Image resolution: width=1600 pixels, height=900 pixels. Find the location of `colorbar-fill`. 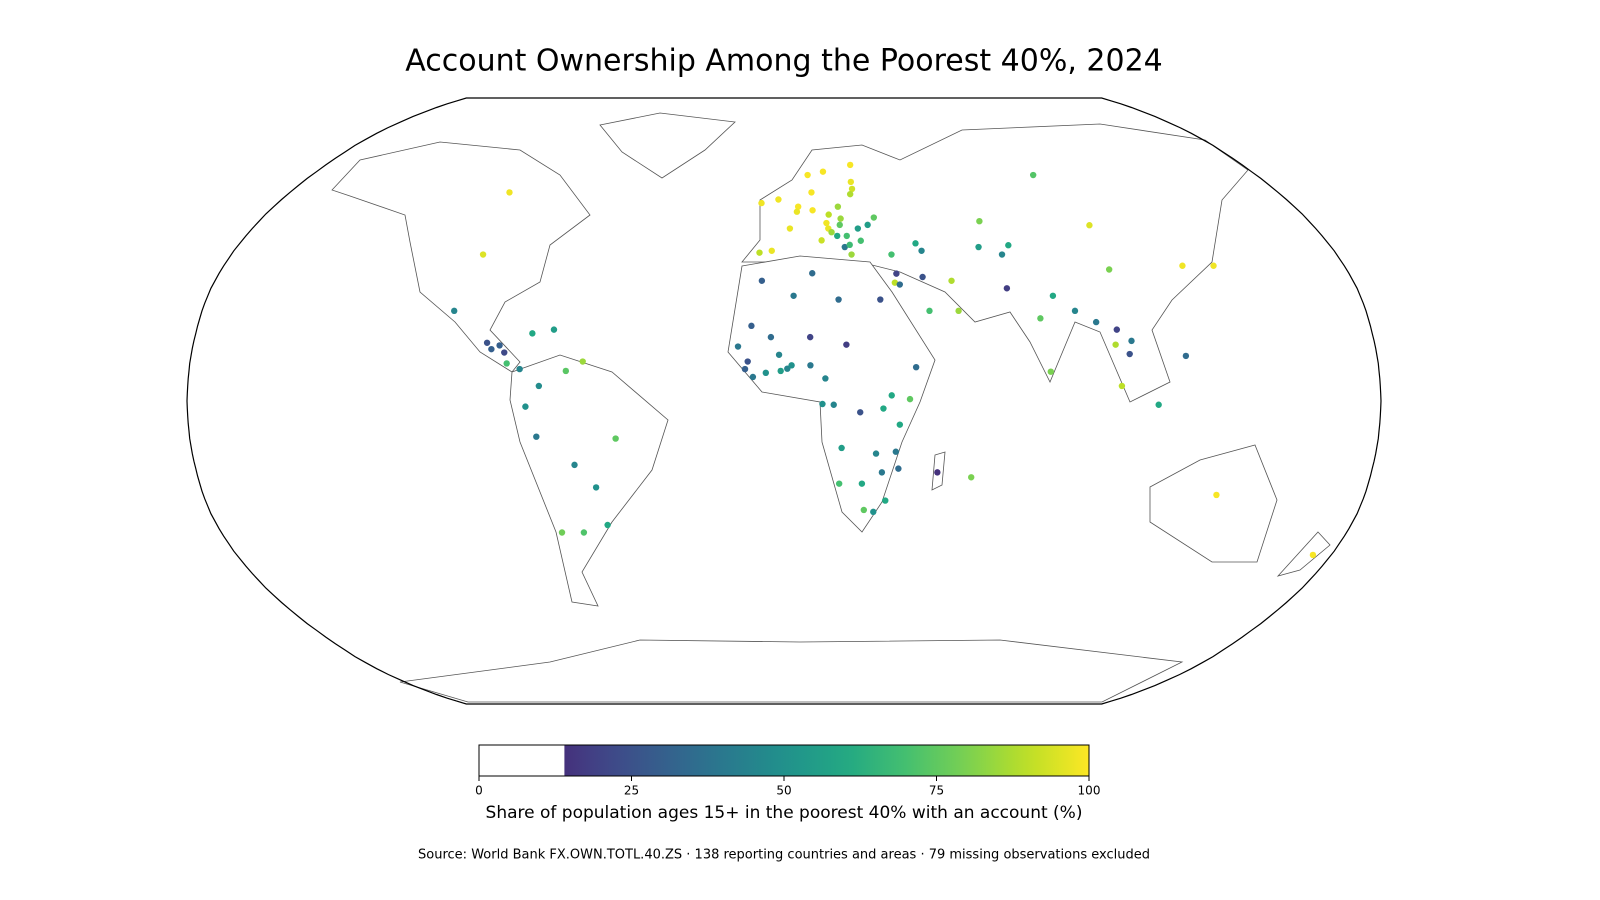

colorbar-fill is located at coordinates (826, 760).